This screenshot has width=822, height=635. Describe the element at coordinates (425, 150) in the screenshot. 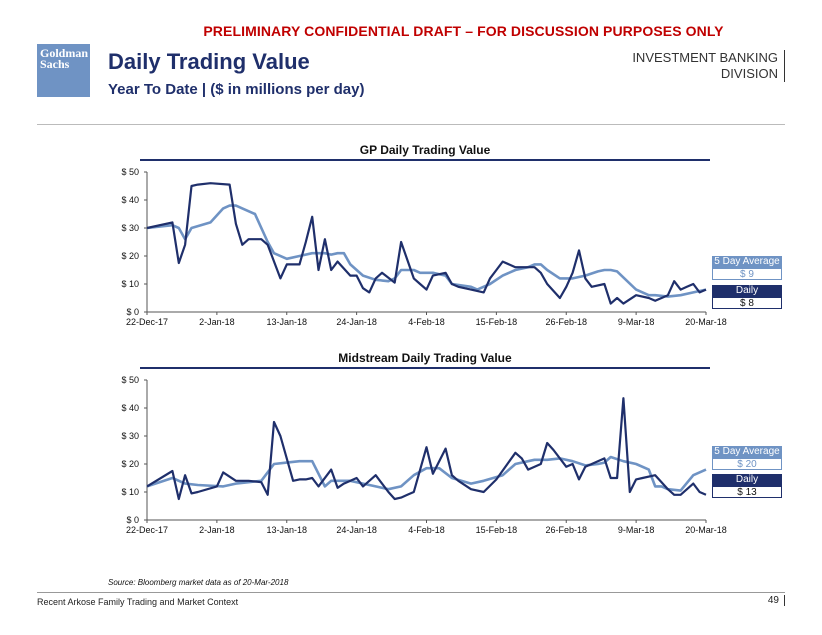

I see `gp-chart-title: GP Daily Trading Value` at that location.